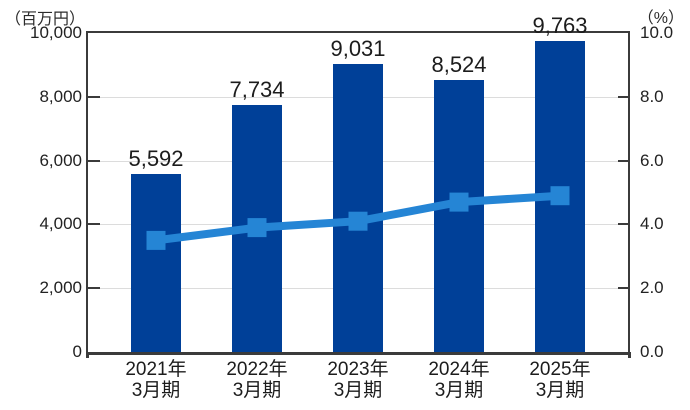 The height and width of the screenshot is (410, 690). I want to click on bar-value-label: 8,524, so click(459, 65).